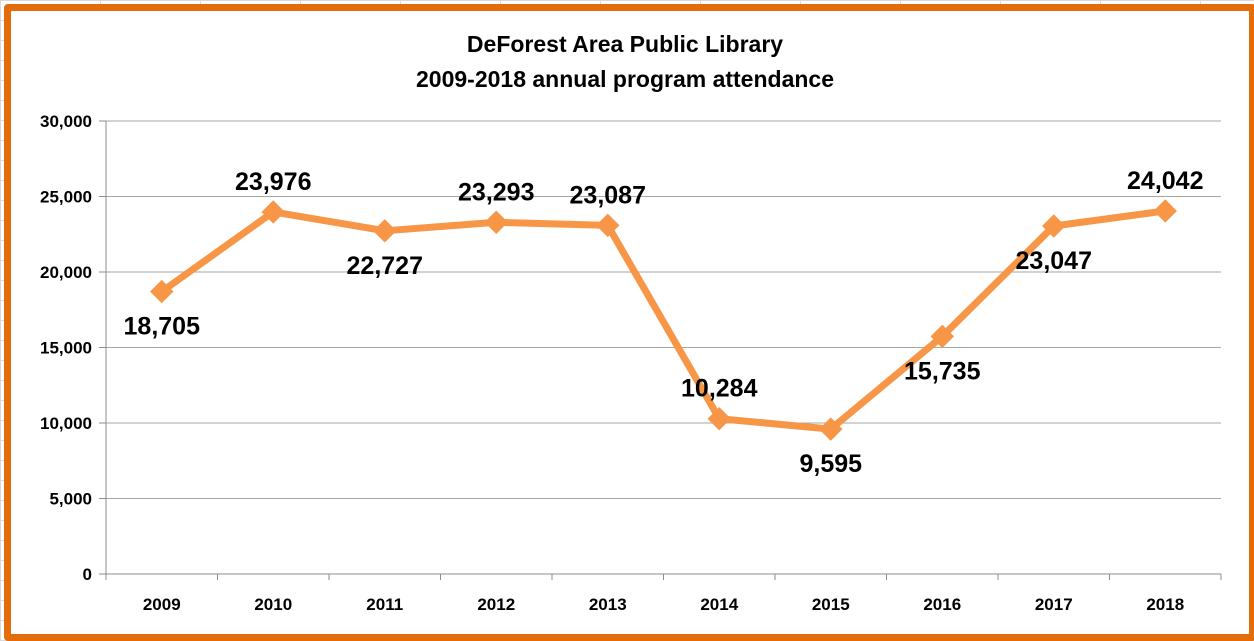  What do you see at coordinates (830, 464) in the screenshot?
I see `data-label: 9,595` at bounding box center [830, 464].